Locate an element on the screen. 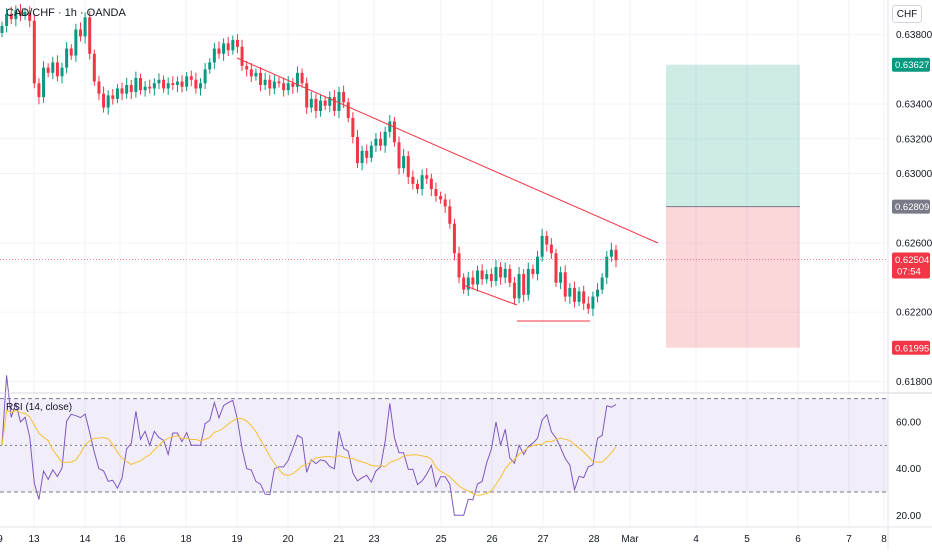 The image size is (932, 555). price-tick-label: 0.62200 is located at coordinates (914, 313).